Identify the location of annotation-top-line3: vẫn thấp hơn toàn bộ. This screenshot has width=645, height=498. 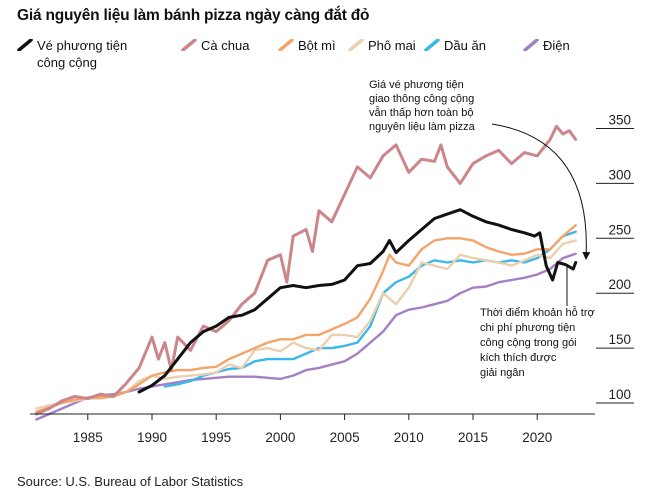
(421, 112).